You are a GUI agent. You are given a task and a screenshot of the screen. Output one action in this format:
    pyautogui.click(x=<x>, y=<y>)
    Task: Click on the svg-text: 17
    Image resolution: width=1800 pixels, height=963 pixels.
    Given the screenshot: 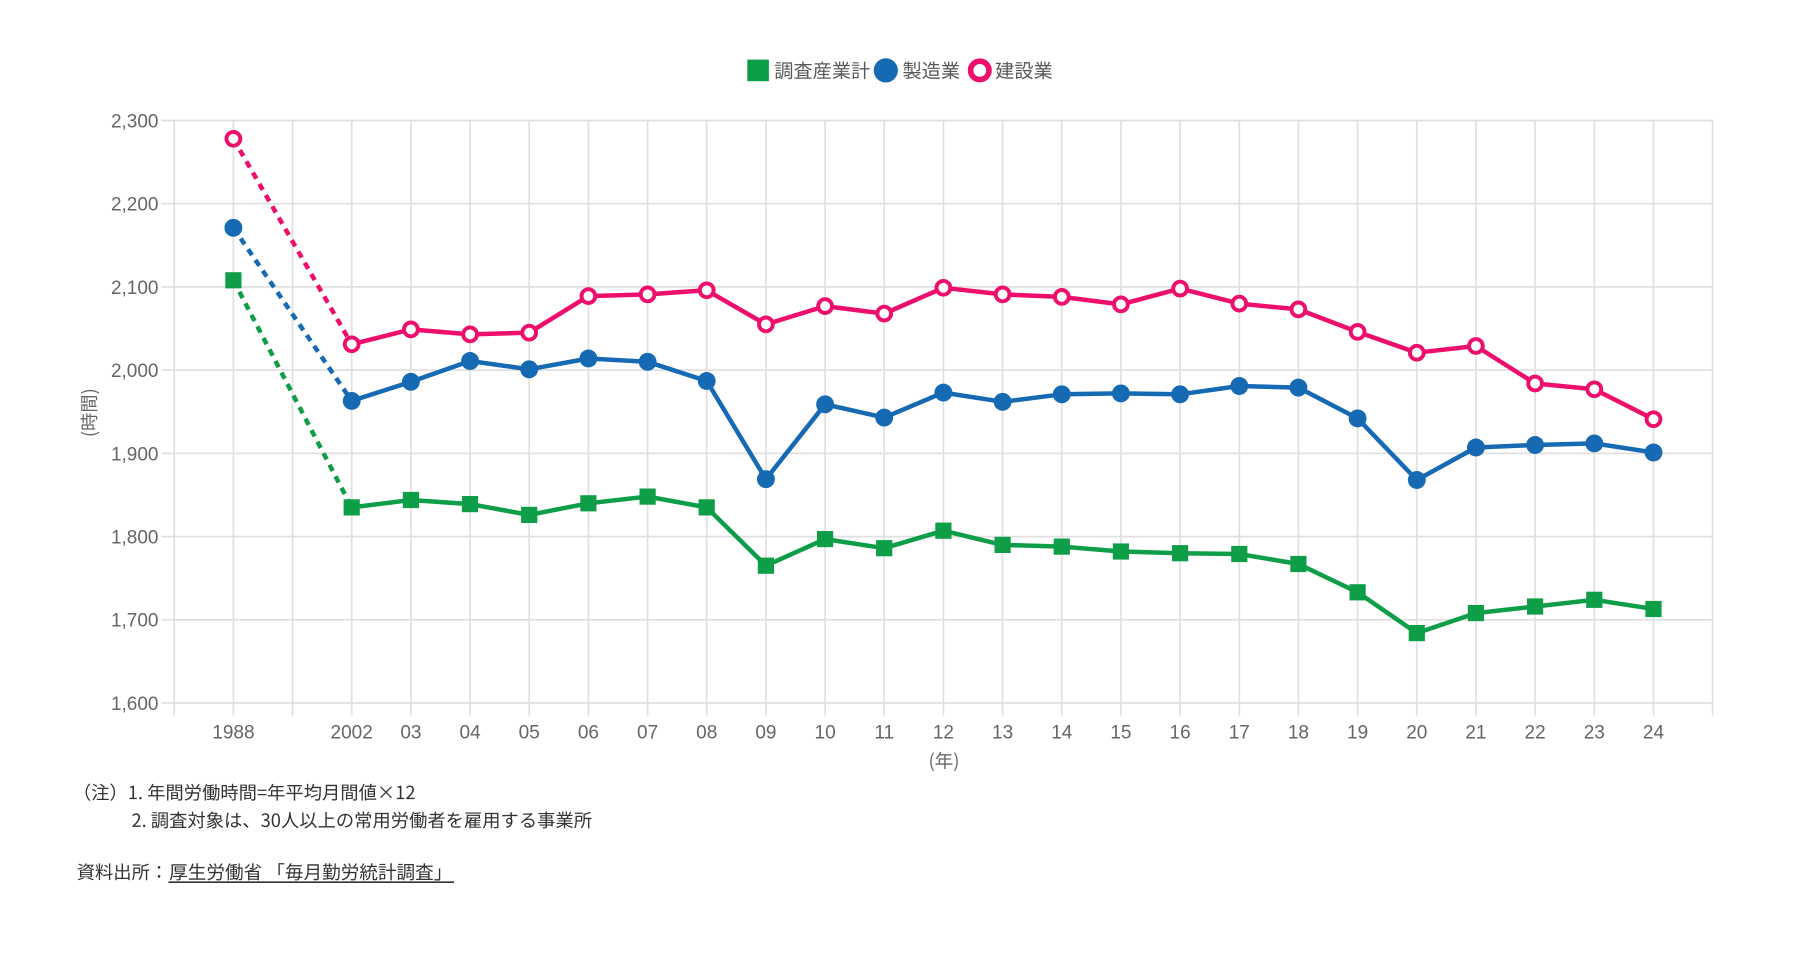 What is the action you would take?
    pyautogui.click(x=1239, y=732)
    